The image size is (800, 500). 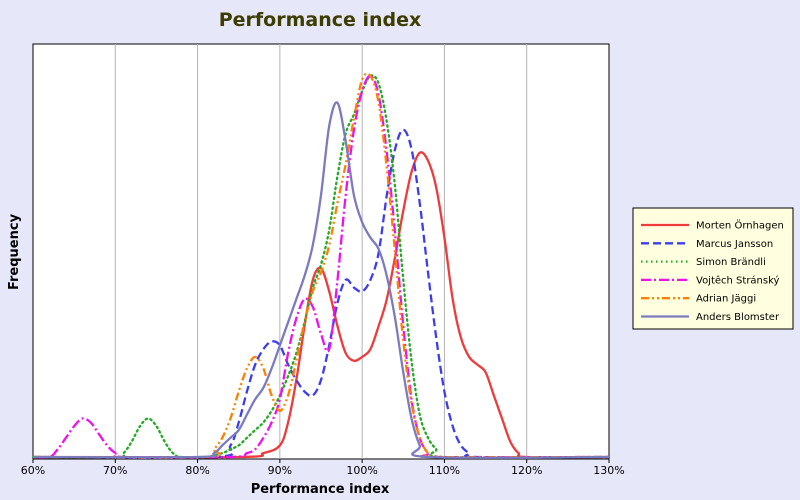 I want to click on x-tick-label: 100%, so click(x=361, y=470).